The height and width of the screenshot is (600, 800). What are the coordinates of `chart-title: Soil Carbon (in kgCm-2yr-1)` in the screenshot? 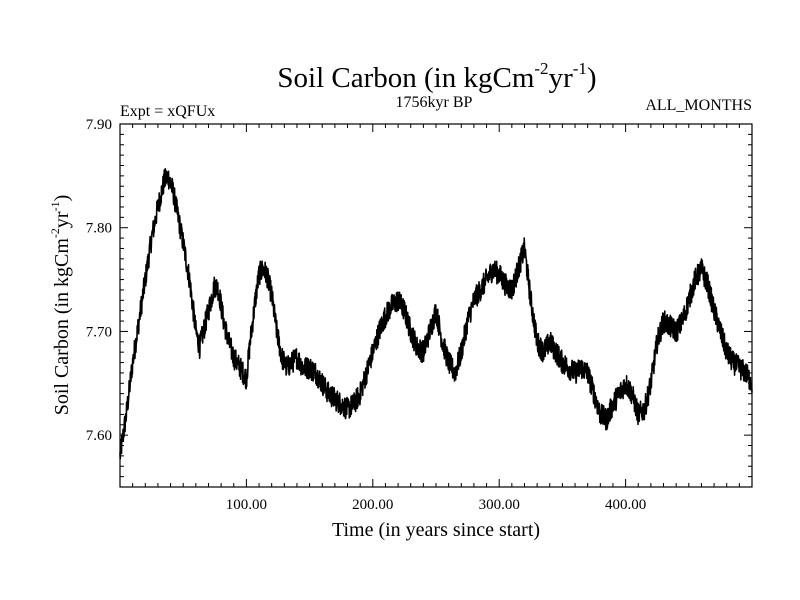 It's located at (436, 76).